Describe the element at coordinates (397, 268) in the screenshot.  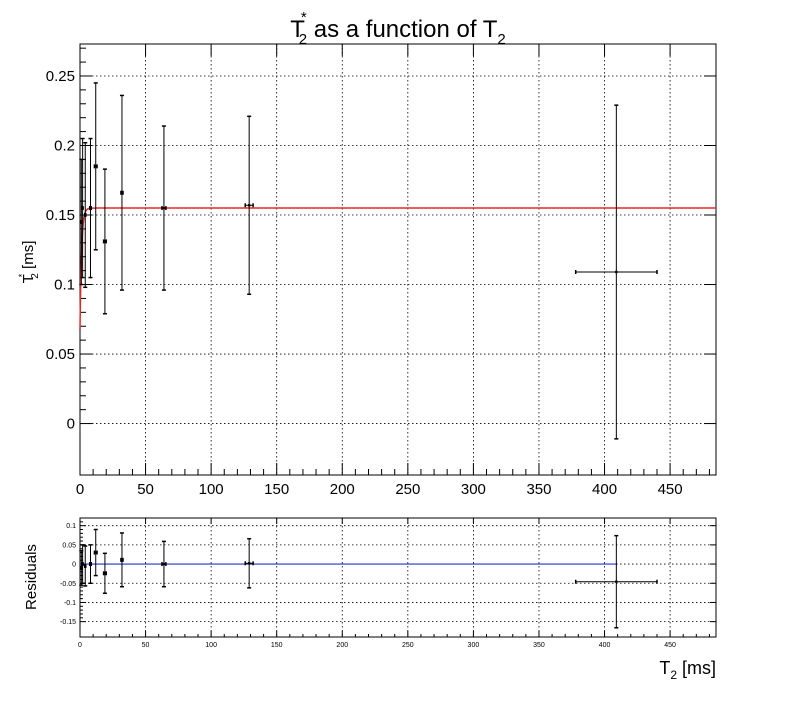
I see `fit-curve` at that location.